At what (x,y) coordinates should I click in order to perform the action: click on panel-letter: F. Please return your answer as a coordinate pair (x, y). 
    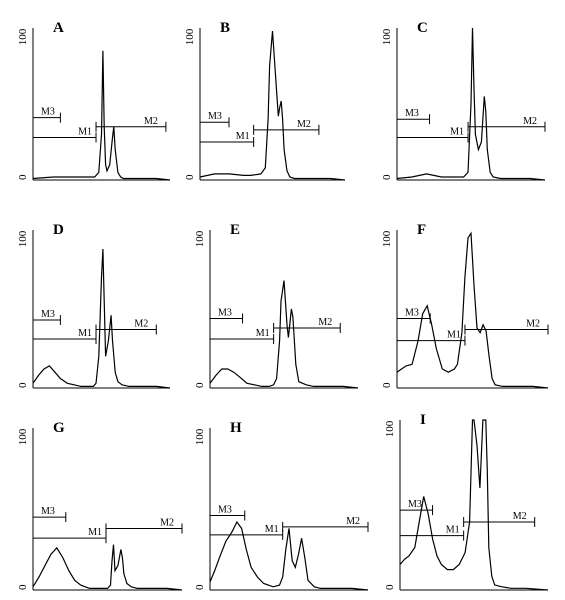
    Looking at the image, I should click on (421, 230).